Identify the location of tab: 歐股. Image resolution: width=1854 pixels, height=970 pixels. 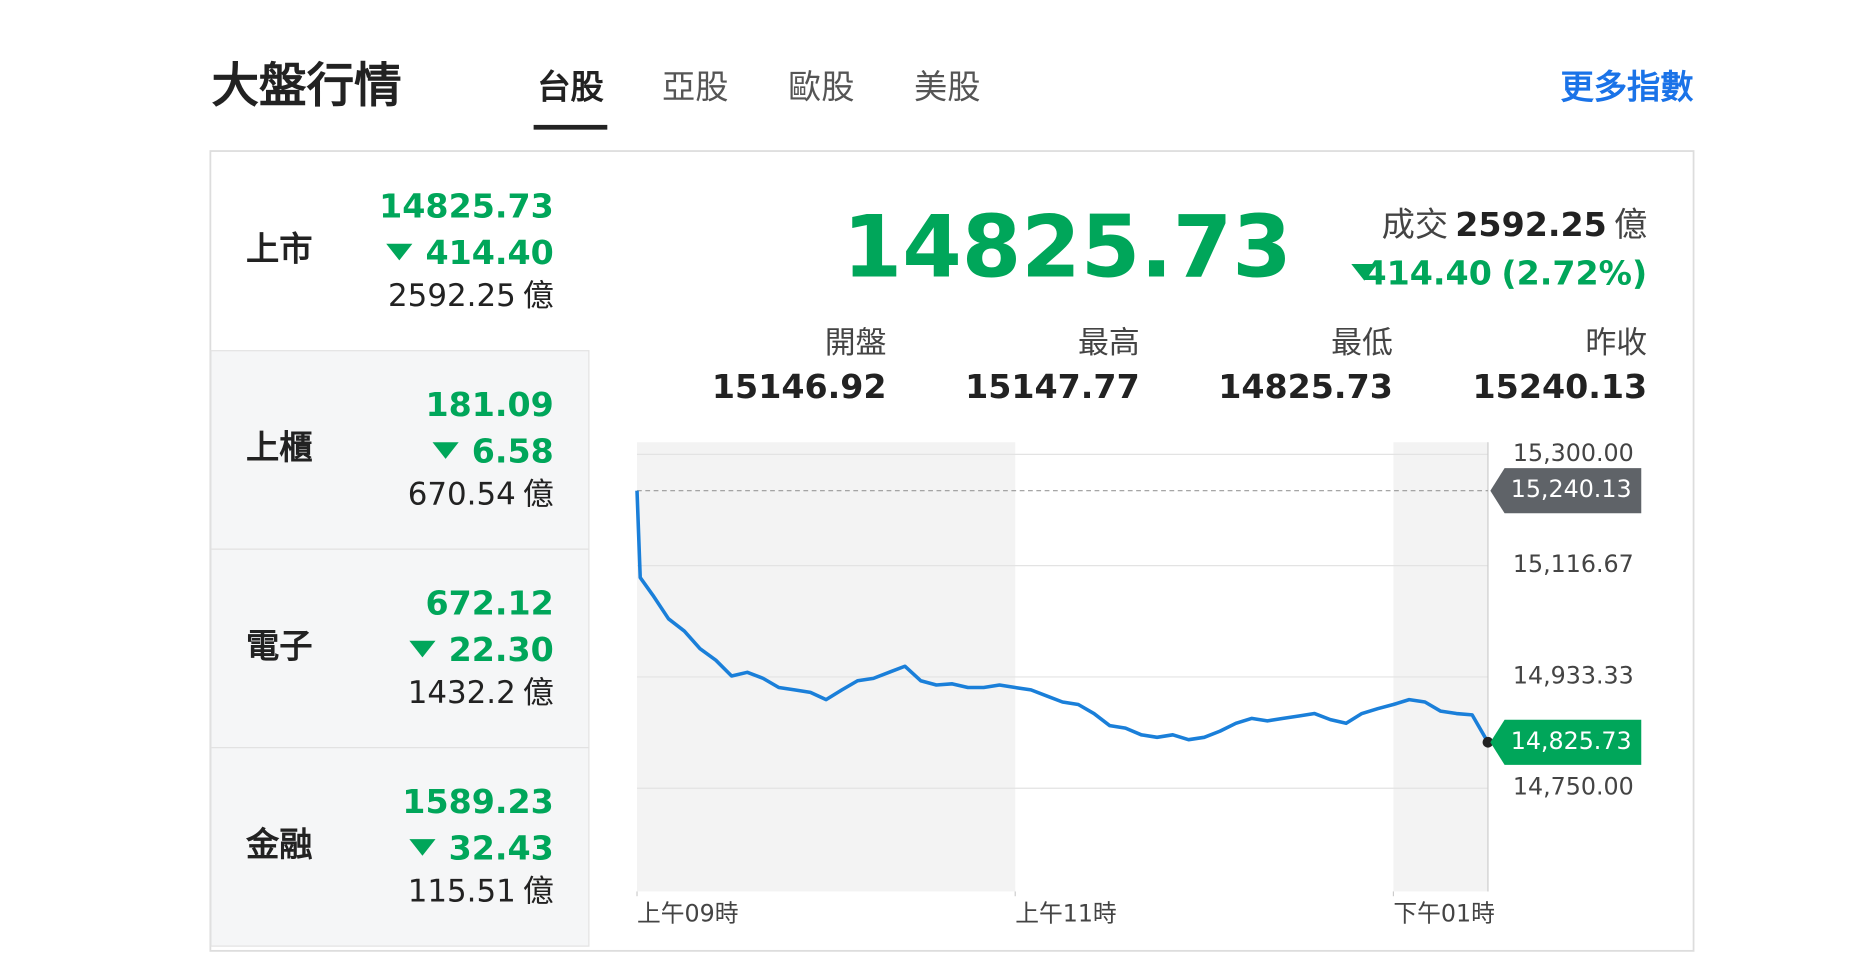
(821, 87).